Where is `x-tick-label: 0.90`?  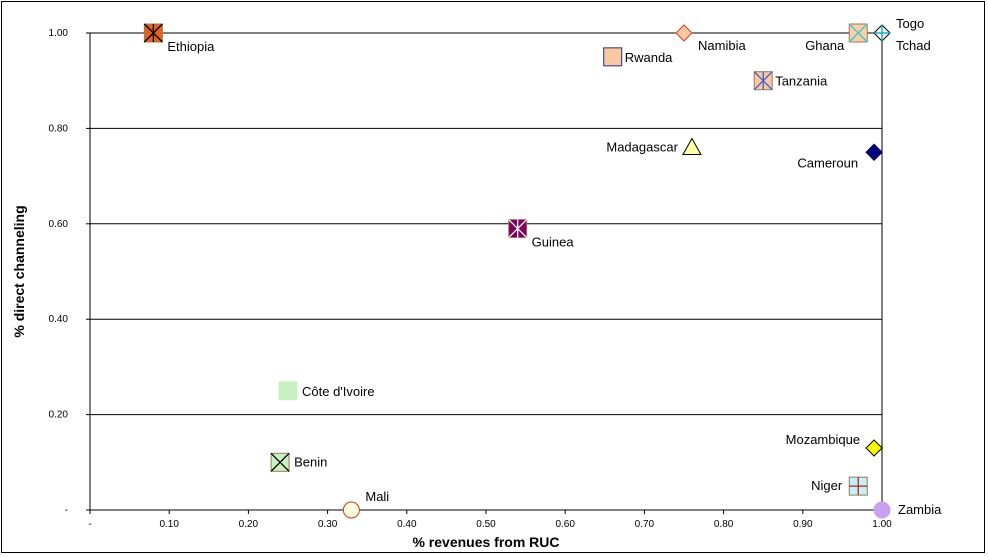 x-tick-label: 0.90 is located at coordinates (803, 524).